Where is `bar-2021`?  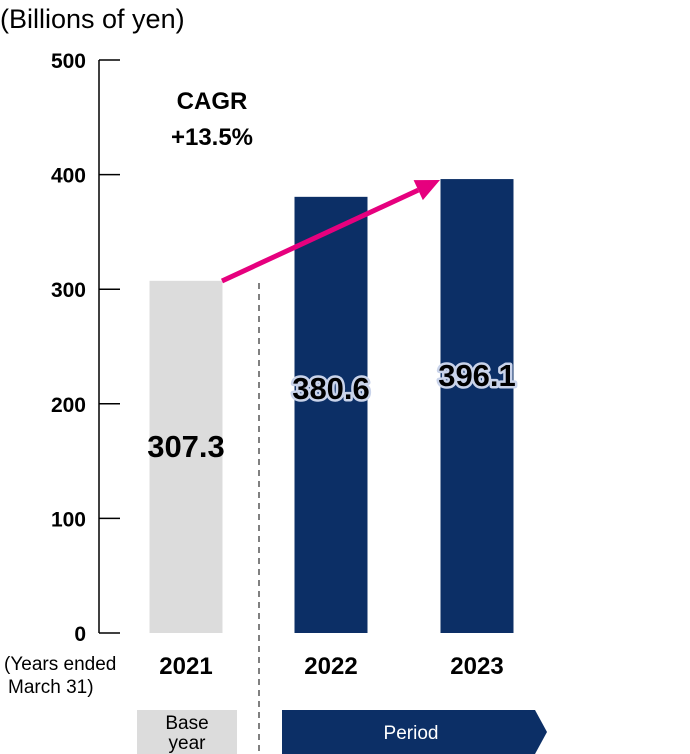 bar-2021 is located at coordinates (186, 456).